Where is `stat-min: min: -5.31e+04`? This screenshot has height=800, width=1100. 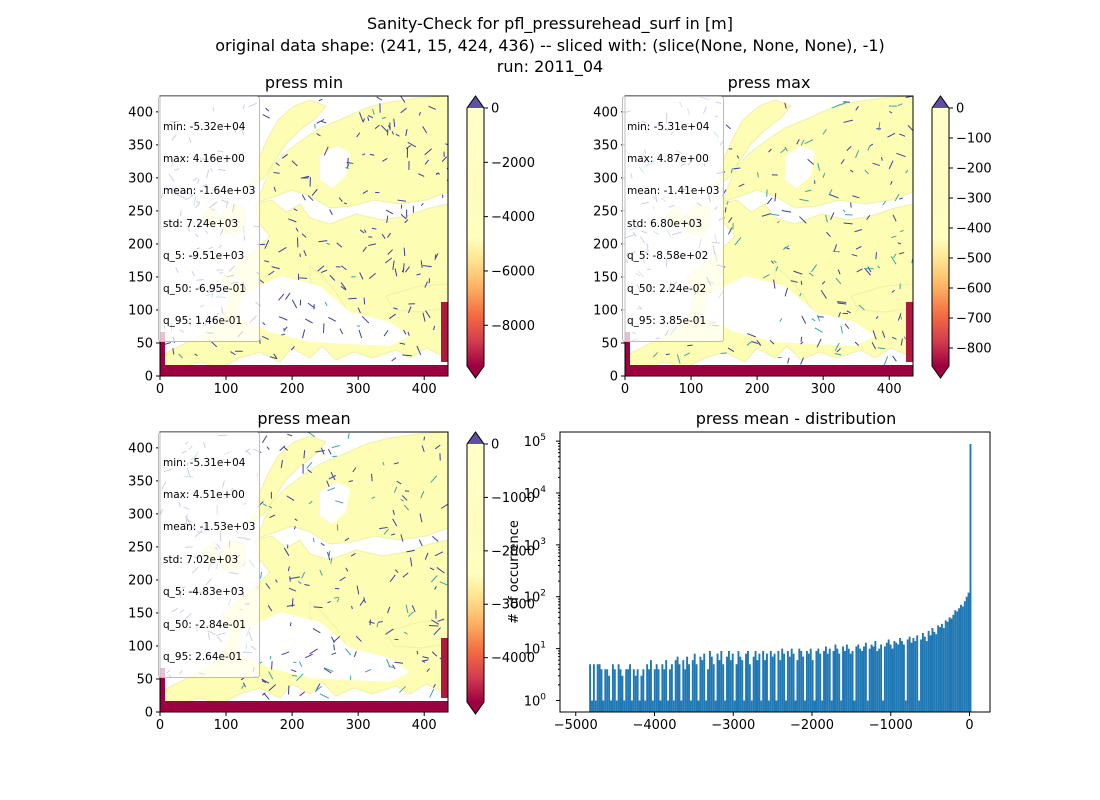
stat-min: min: -5.31e+04 is located at coordinates (668, 126).